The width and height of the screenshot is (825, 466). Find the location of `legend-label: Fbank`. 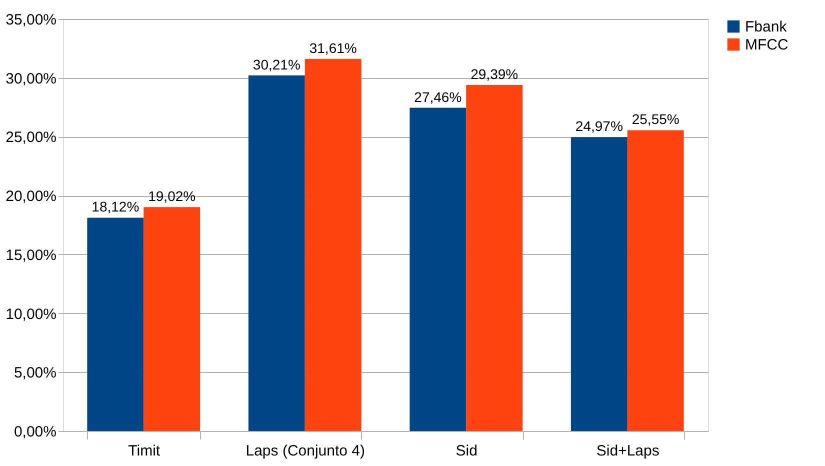

legend-label: Fbank is located at coordinates (766, 27).